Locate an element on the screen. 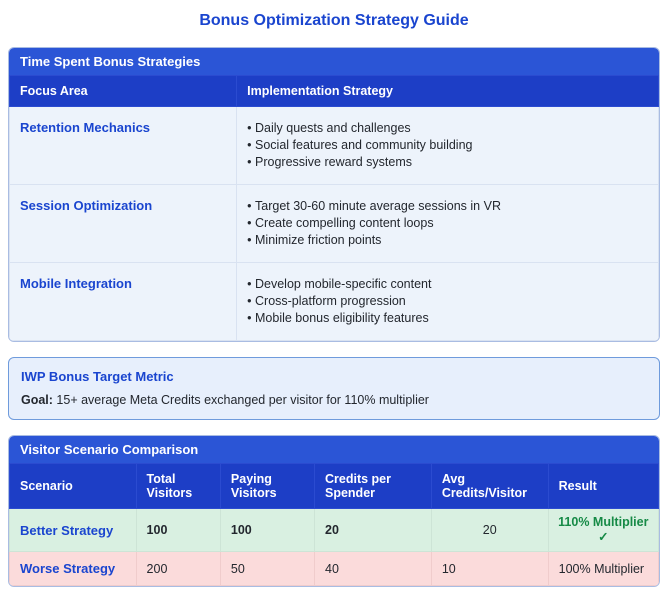  scenario-cell: Worse Strategy is located at coordinates (73, 568).